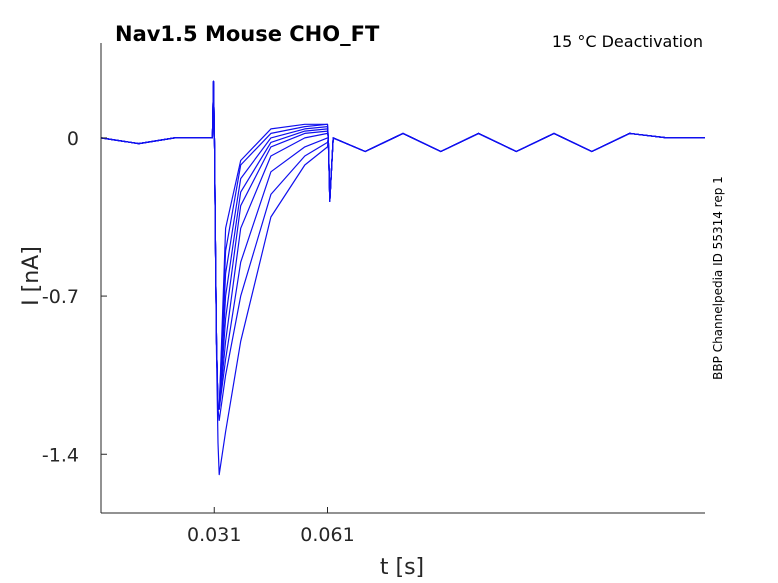  What do you see at coordinates (402, 567) in the screenshot?
I see `x-axis-label: t [s]` at bounding box center [402, 567].